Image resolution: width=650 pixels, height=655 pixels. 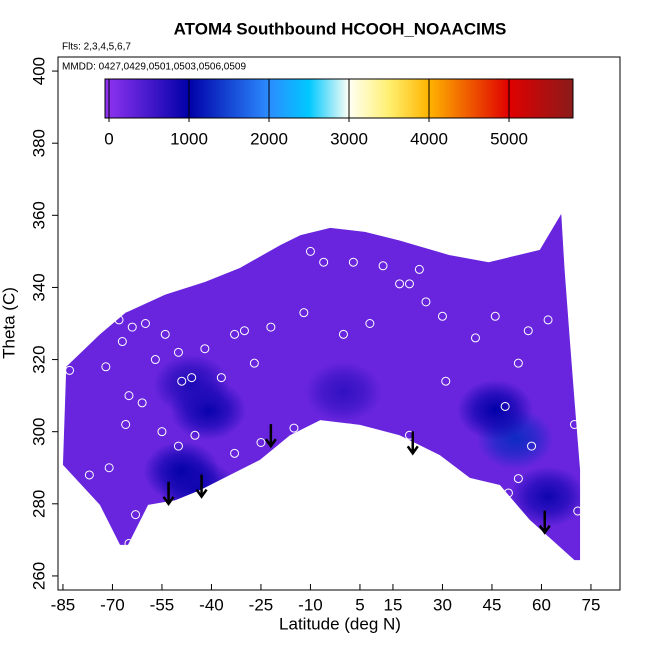 I want to click on y-tick-label: 300, so click(x=38, y=431).